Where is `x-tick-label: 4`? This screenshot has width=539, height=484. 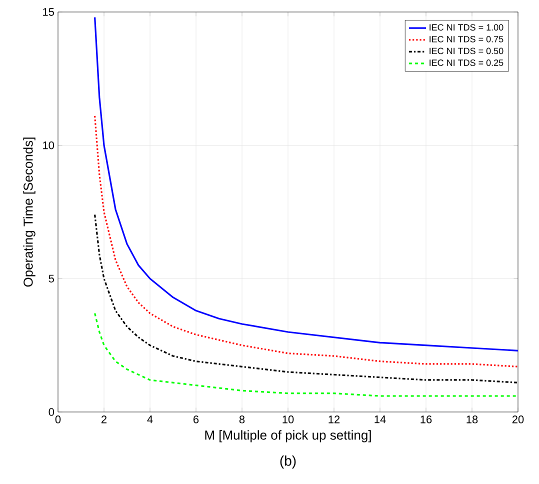
x-tick-label: 4 is located at coordinates (150, 420).